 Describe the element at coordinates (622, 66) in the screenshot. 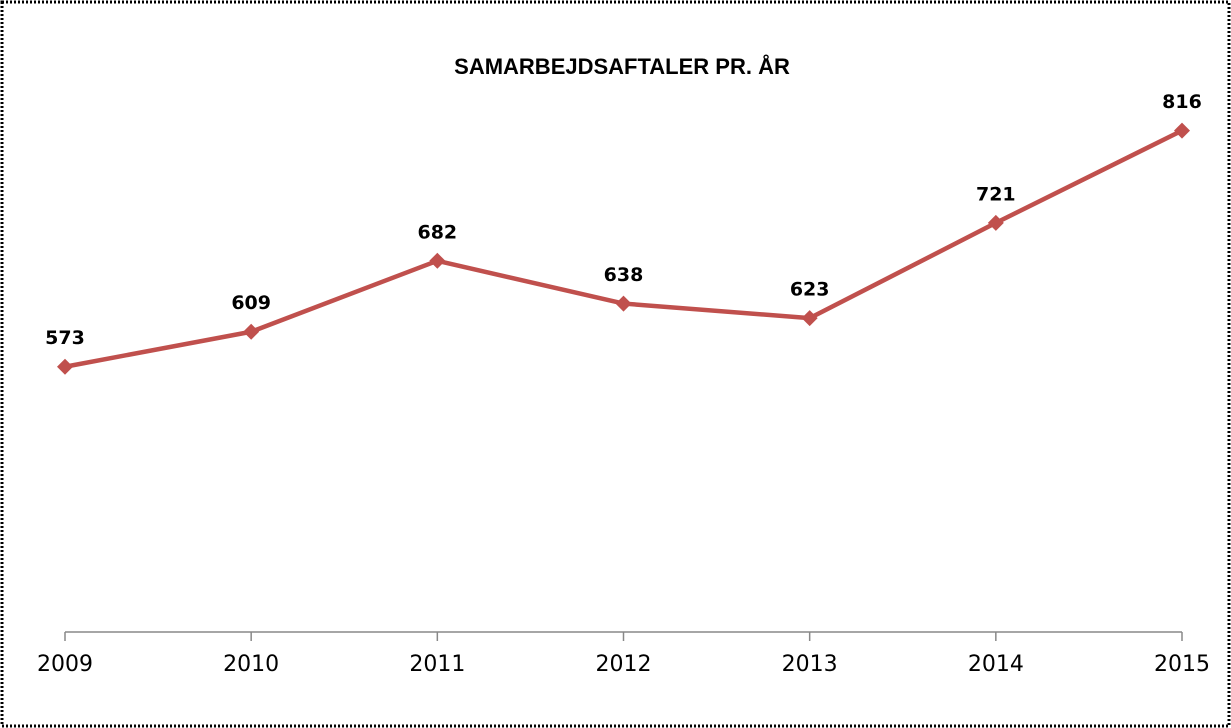

I see `chart-title: SAMARBEJDSAFTALER PR. ÅR` at that location.